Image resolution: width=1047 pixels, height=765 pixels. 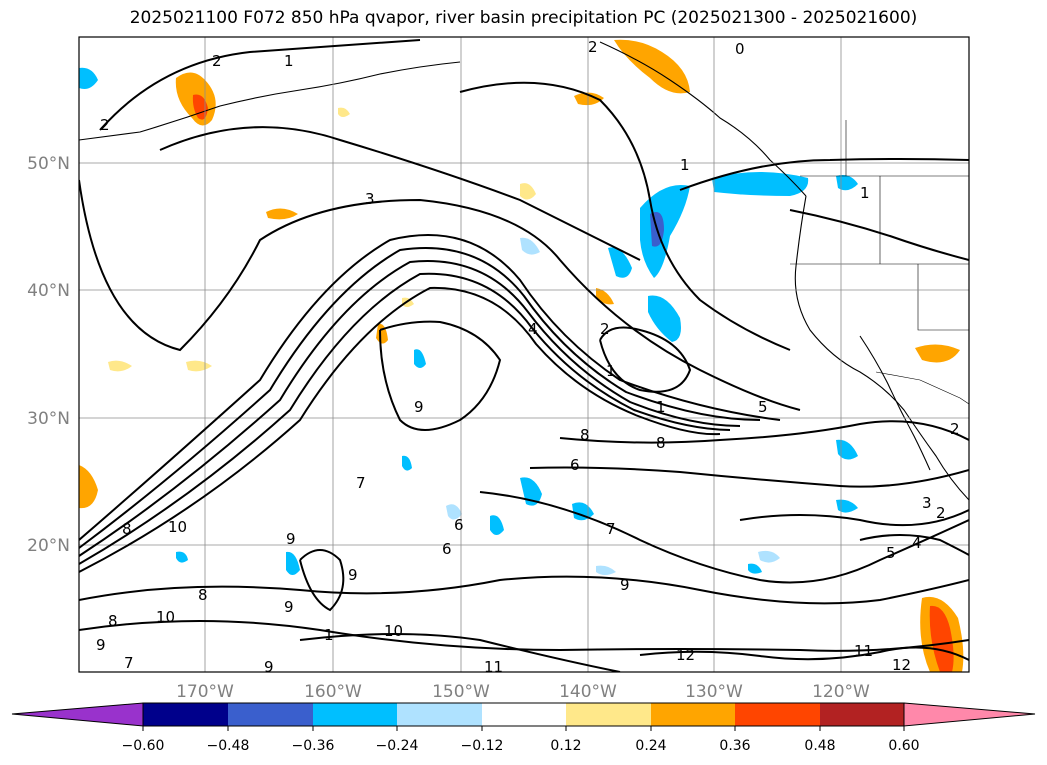 What do you see at coordinates (77, 714) in the screenshot?
I see `colorbar-extend-low` at bounding box center [77, 714].